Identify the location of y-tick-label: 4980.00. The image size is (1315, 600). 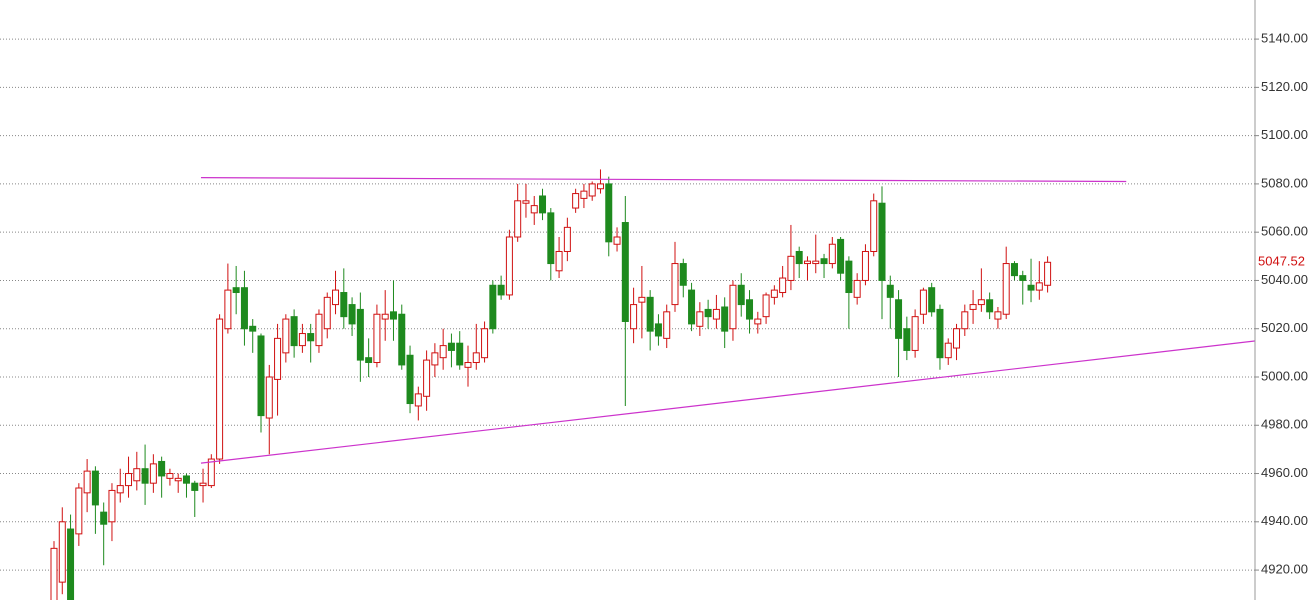
(1284, 424).